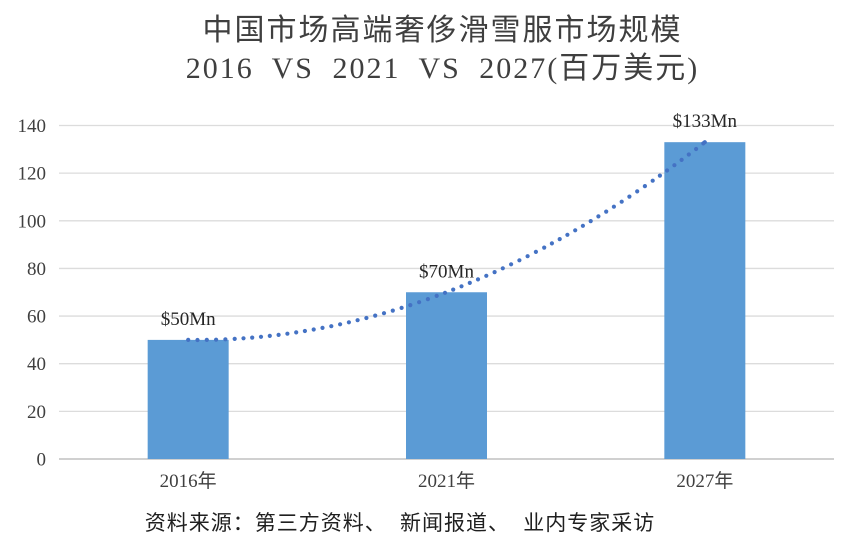 This screenshot has width=855, height=552. I want to click on y-tick-label: 20, so click(36, 412).